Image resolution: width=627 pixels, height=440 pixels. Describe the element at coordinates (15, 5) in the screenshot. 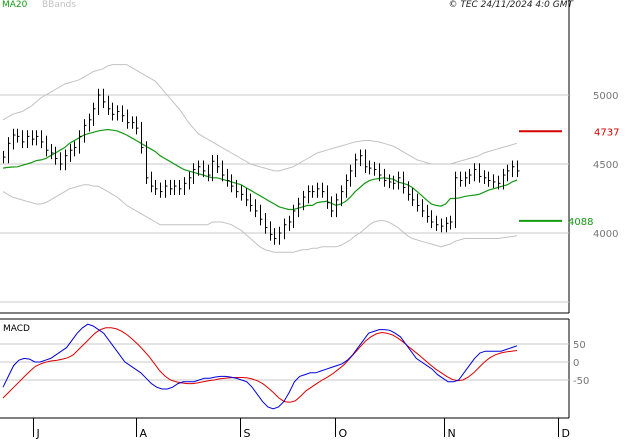

I see `ma20-legend-label: MA20` at that location.